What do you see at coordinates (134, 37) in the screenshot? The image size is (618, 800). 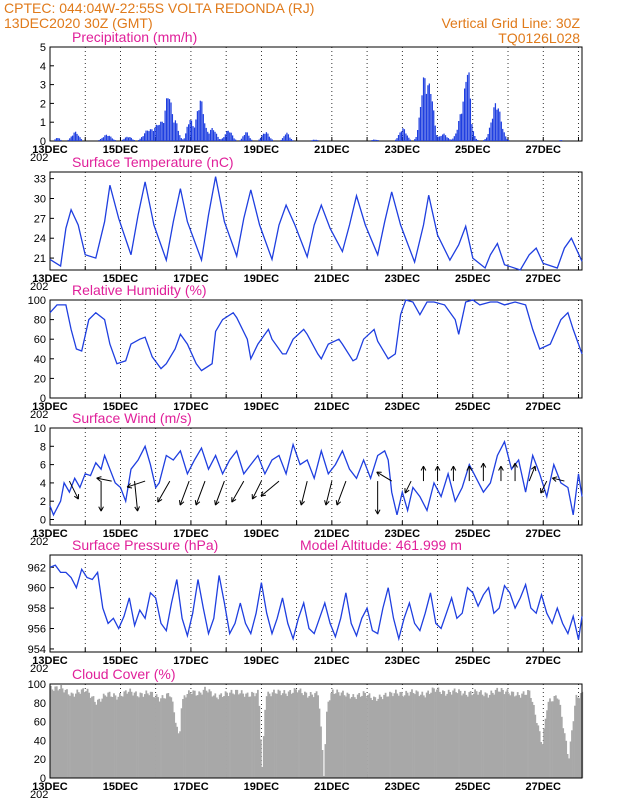 I see `panel-title: Precipitation (mm/h)` at bounding box center [134, 37].